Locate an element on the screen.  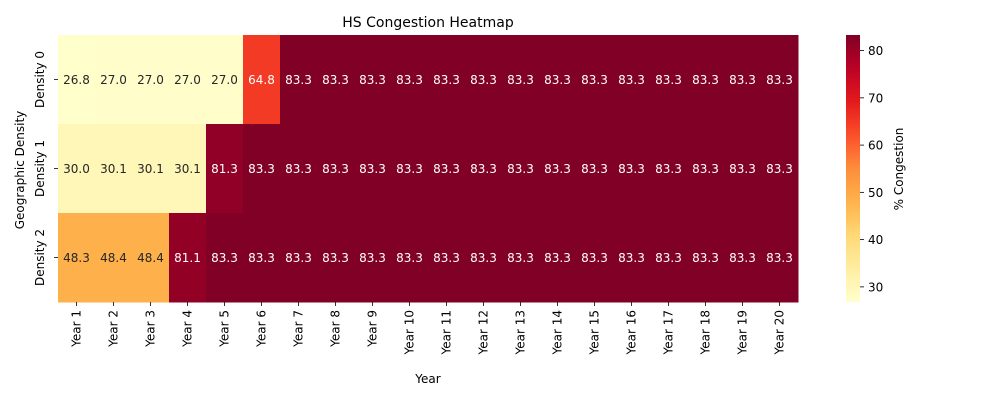
cell-value-label: 48.4 is located at coordinates (113, 258).